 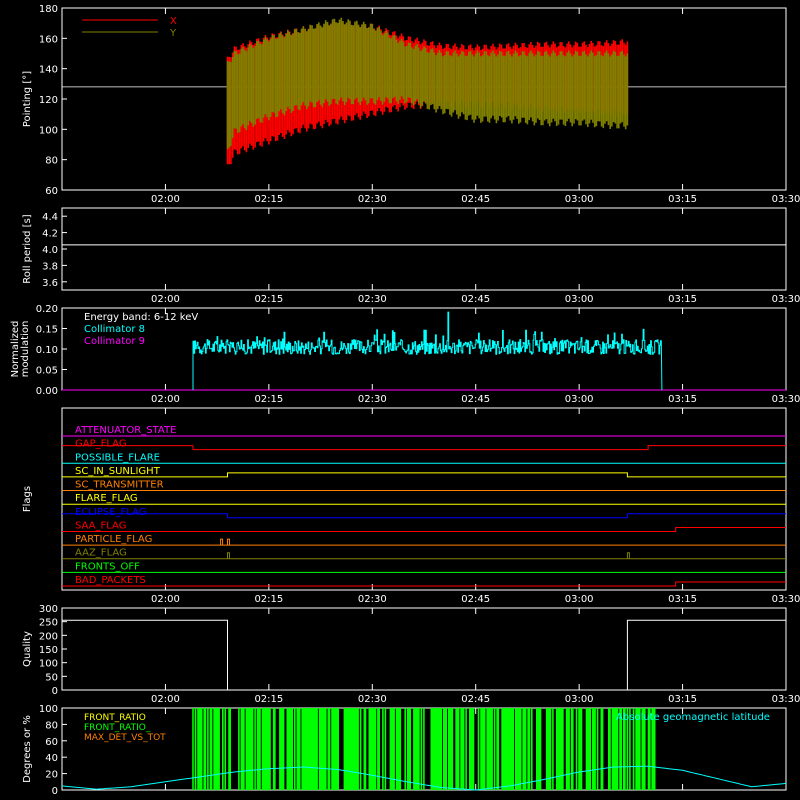 What do you see at coordinates (424, 584) in the screenshot?
I see `flag-line-bad-packets` at bounding box center [424, 584].